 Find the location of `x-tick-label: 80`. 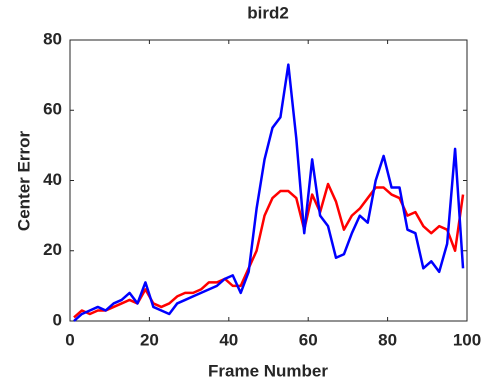

x-tick-label: 80 is located at coordinates (387, 339).